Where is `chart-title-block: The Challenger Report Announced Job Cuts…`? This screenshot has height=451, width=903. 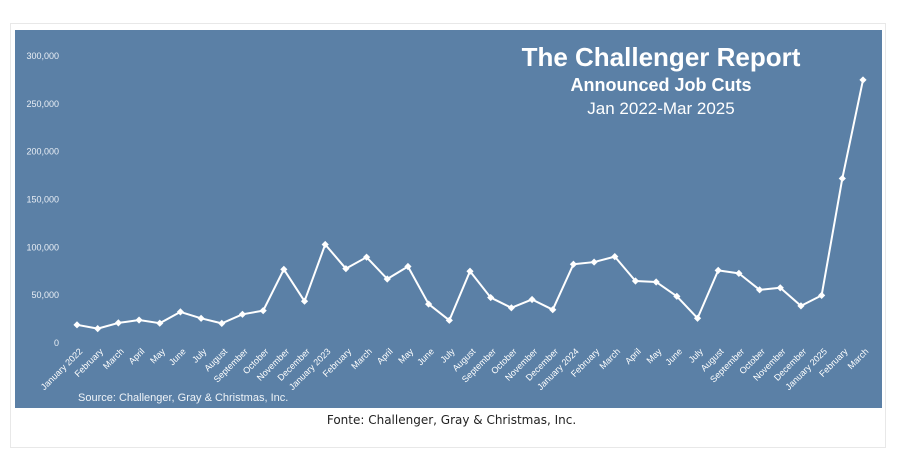
chart-title-block: The Challenger Report Announced Job Cuts… is located at coordinates (661, 81).